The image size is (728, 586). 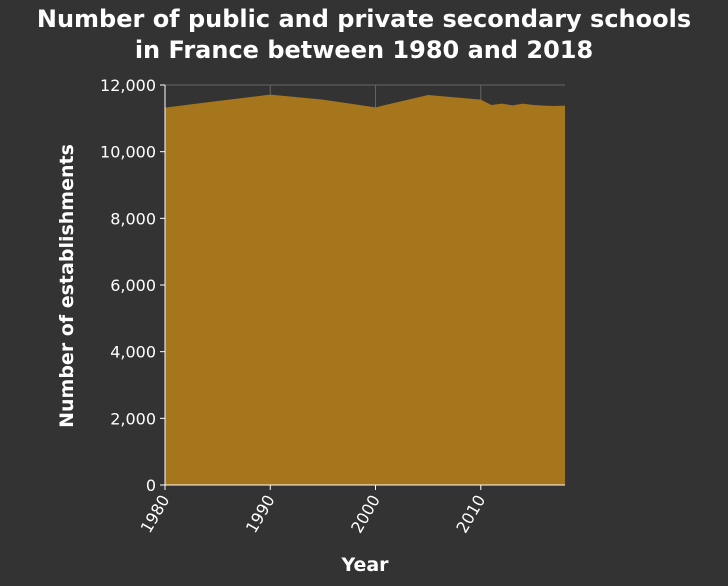 I want to click on y-tick-label-10000: 10,000, so click(x=128, y=152).